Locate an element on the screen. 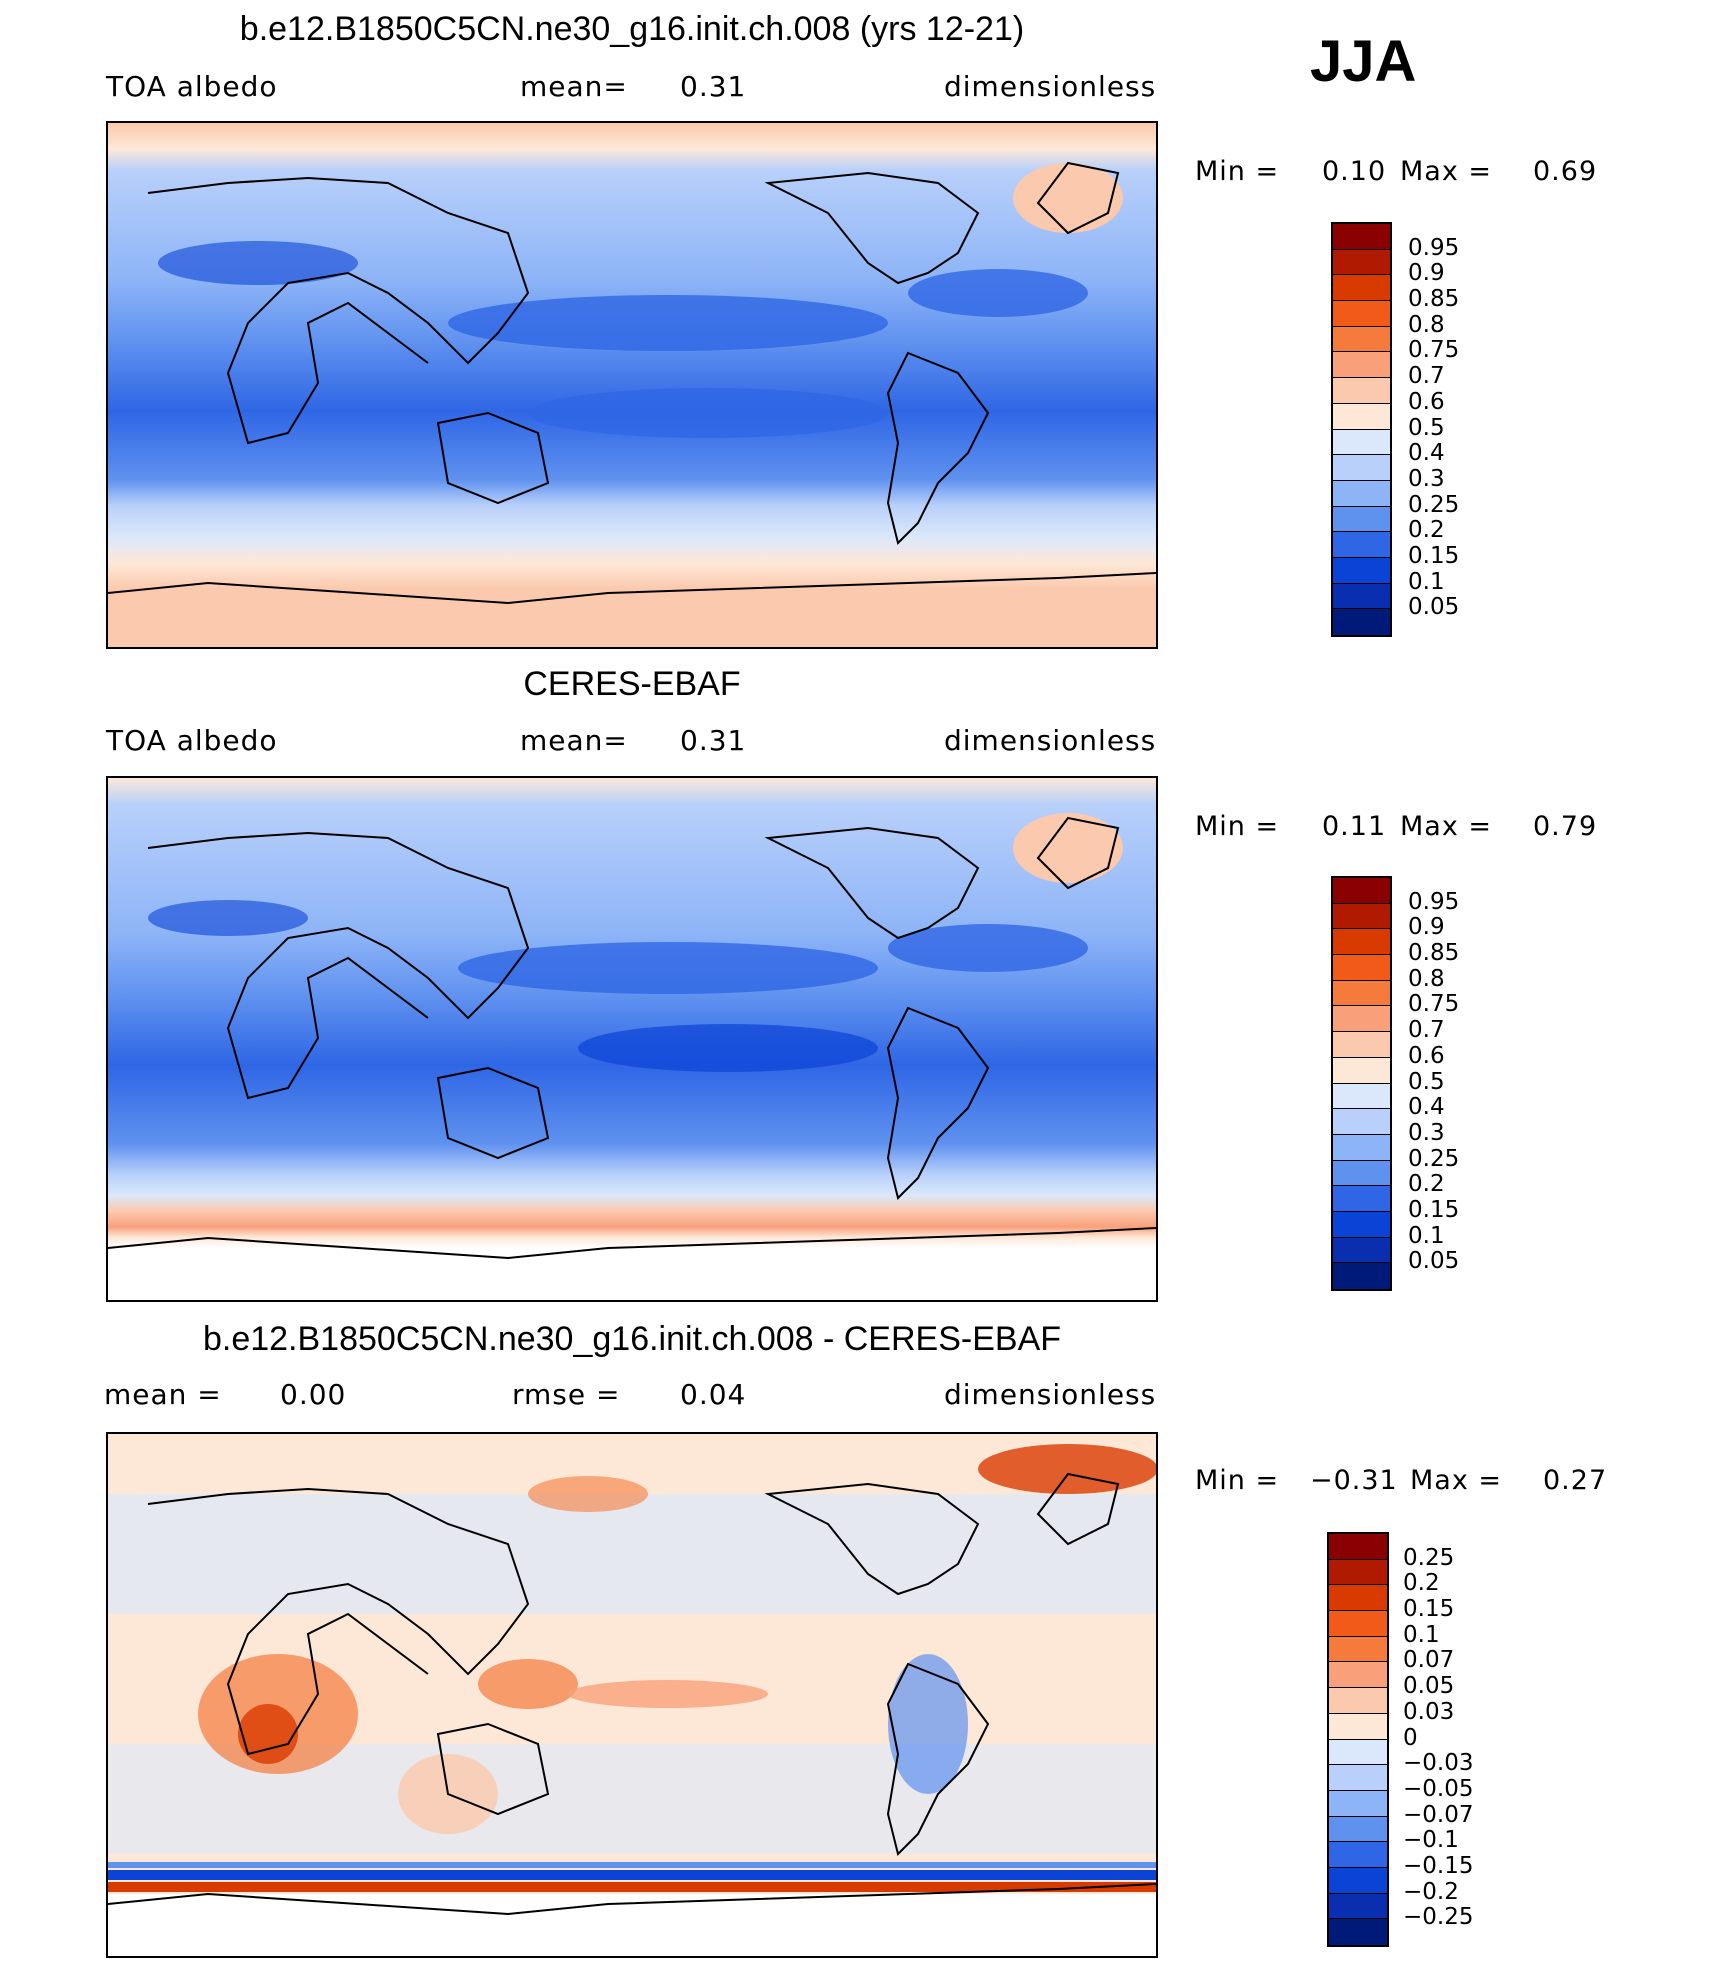 Image resolution: width=1710 pixels, height=1963 pixels. colorbar-tick-label: 0.5 is located at coordinates (1426, 1081).